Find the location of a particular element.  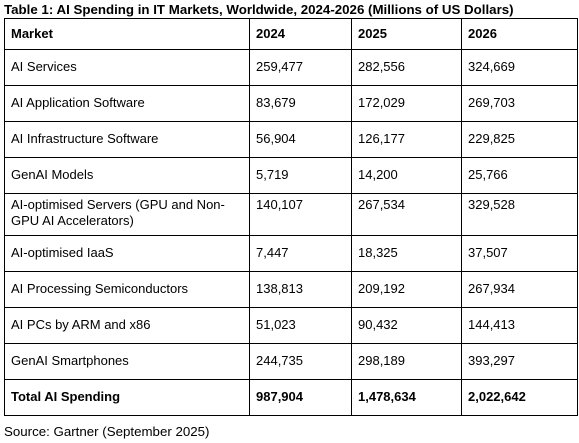

value-2025-cell: 18,325 is located at coordinates (406, 253).